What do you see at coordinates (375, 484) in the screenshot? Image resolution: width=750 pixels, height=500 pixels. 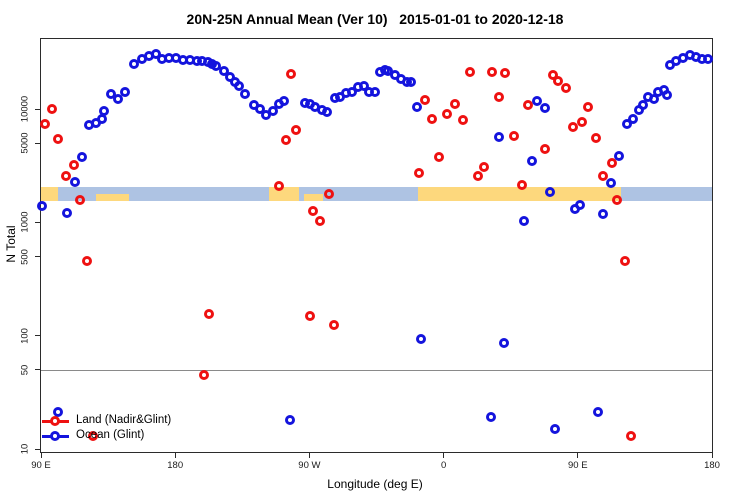 I see `x-axis-title: Longitude (deg E)` at bounding box center [375, 484].